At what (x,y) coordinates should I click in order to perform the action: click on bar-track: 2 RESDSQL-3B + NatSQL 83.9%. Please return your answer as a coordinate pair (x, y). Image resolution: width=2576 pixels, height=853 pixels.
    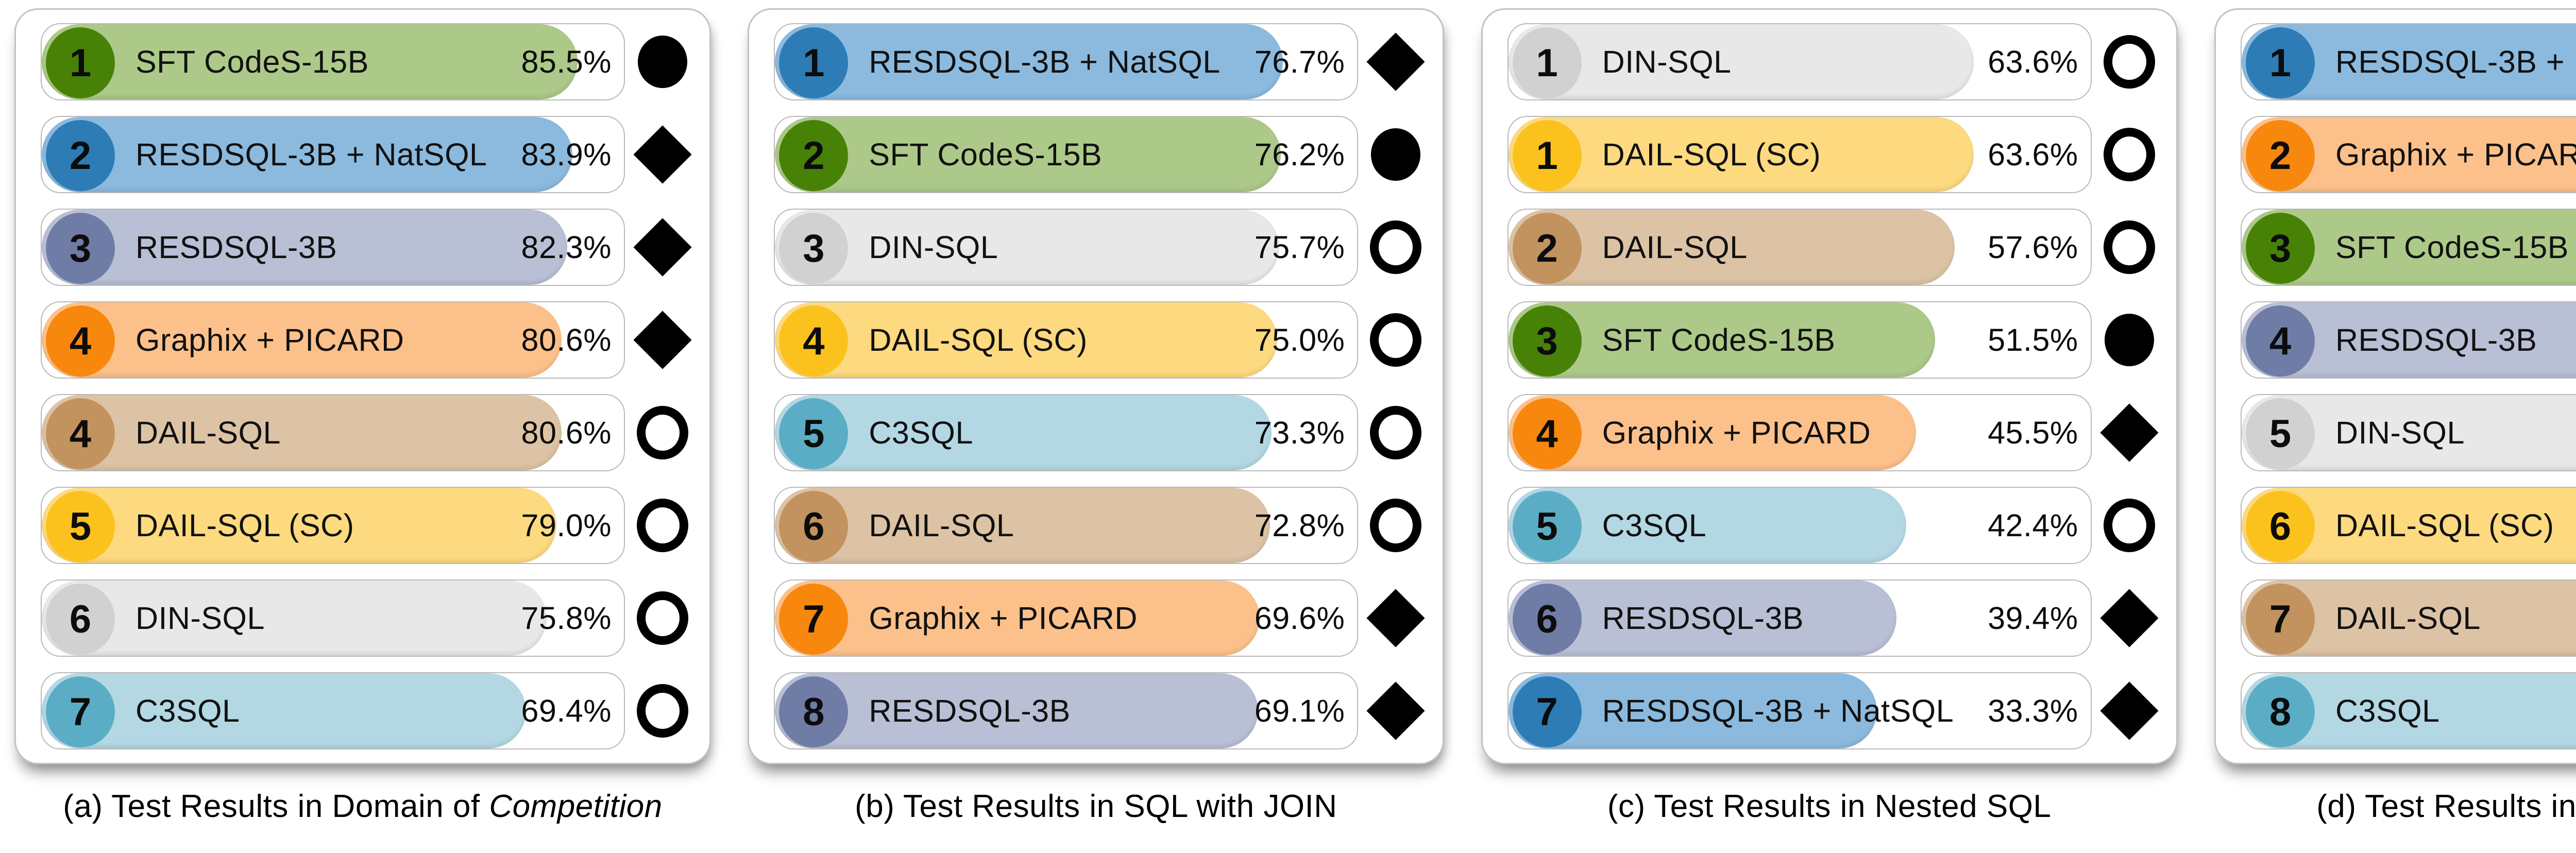
    Looking at the image, I should click on (333, 154).